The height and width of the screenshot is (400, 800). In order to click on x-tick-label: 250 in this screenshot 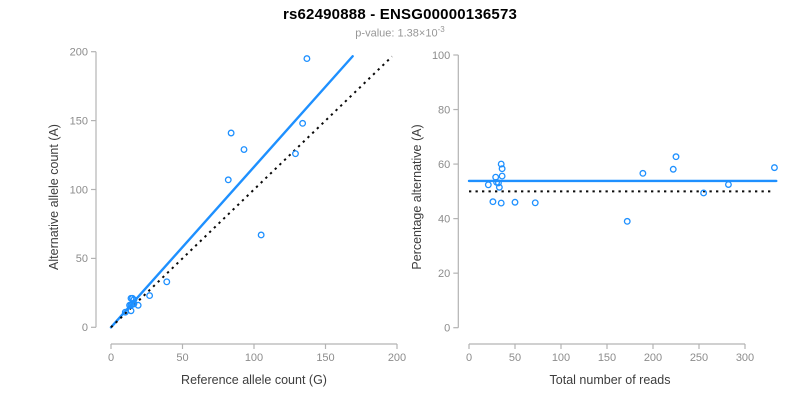, I will do `click(699, 358)`.